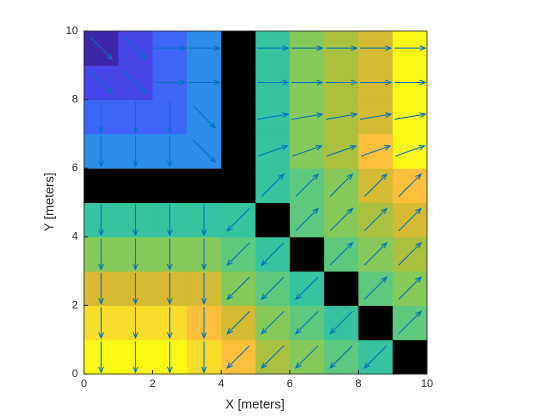 Image resolution: width=560 pixels, height=420 pixels. What do you see at coordinates (75, 305) in the screenshot?
I see `y-tick-label: 2` at bounding box center [75, 305].